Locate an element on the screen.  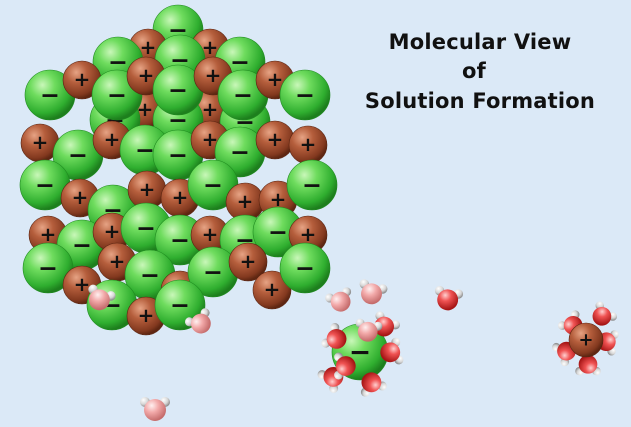
title-line-3: Solution Formation is located at coordinates (480, 100).